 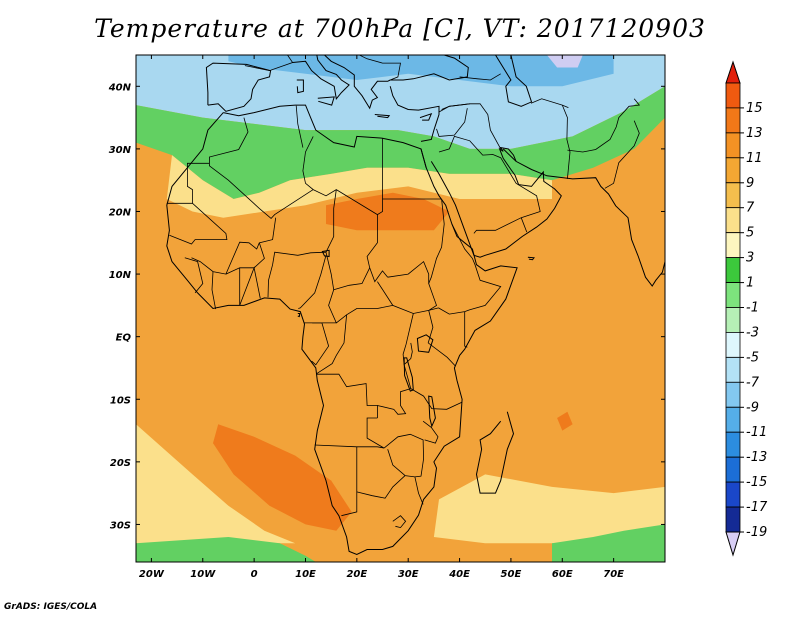 What do you see at coordinates (414, 114) in the screenshot?
I see `coastline-sinai-levant` at bounding box center [414, 114].